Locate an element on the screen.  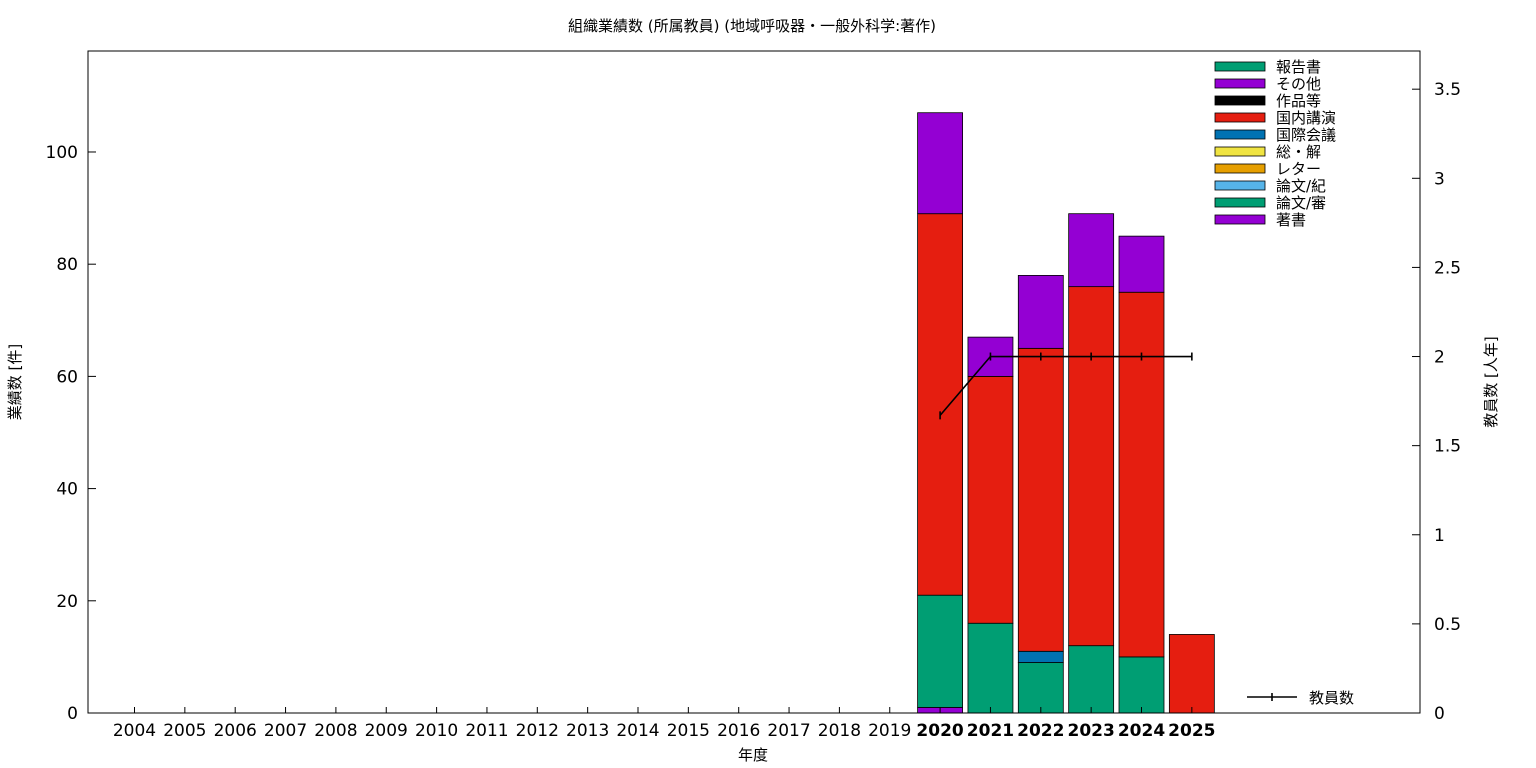
y-tick-label-100: 100 is located at coordinates (62, 153).